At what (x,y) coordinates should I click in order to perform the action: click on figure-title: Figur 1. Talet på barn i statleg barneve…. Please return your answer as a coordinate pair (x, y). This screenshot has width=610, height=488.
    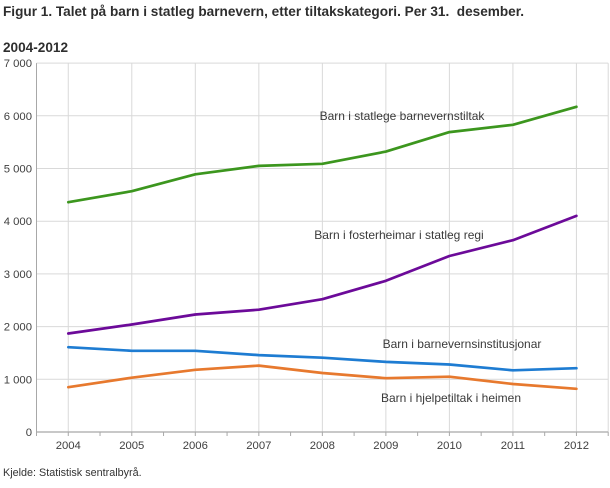
    Looking at the image, I should click on (305, 30).